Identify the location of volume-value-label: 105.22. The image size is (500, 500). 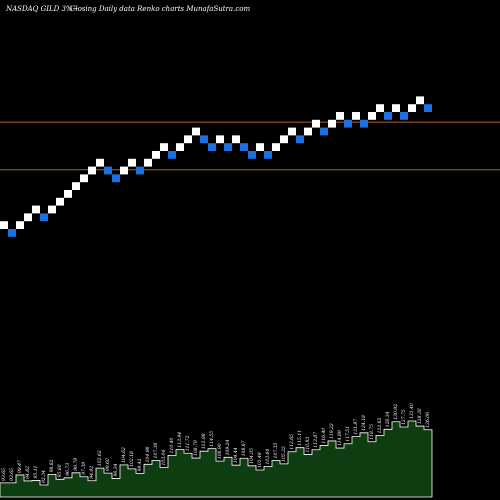
(284, 454).